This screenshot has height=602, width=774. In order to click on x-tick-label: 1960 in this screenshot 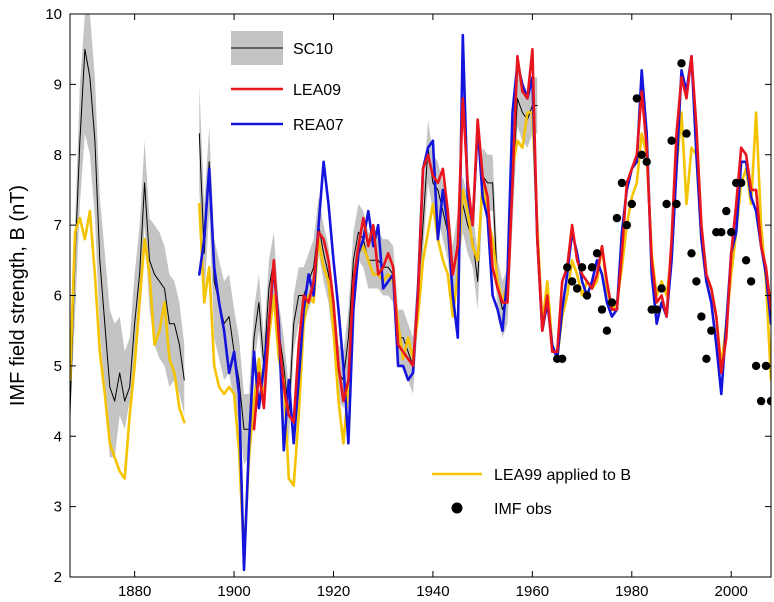, I will do `click(532, 591)`.